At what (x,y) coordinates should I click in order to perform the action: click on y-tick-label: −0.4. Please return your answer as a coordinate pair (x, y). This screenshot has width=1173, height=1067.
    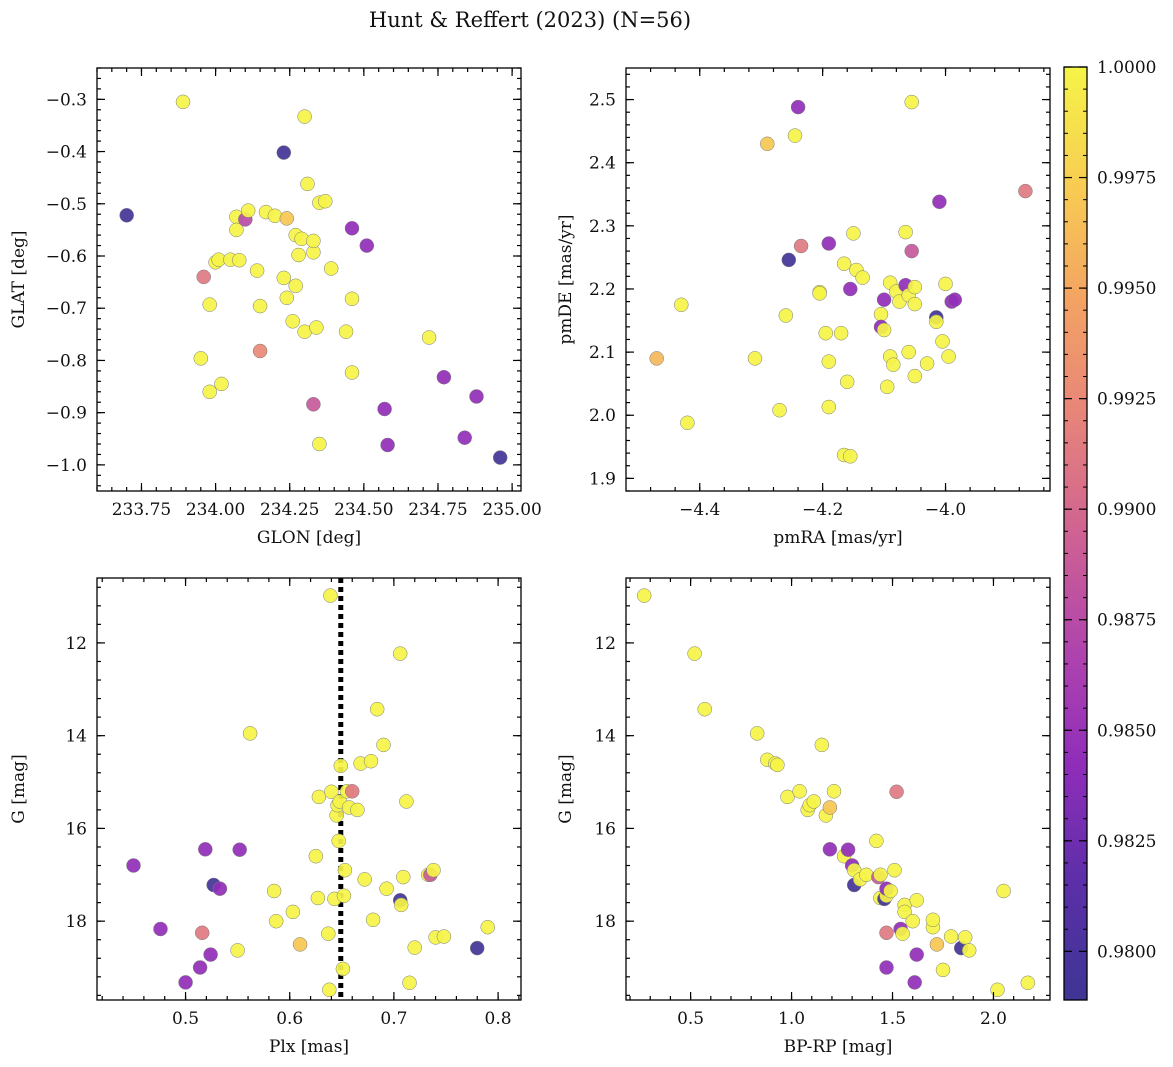
    Looking at the image, I should click on (66, 153).